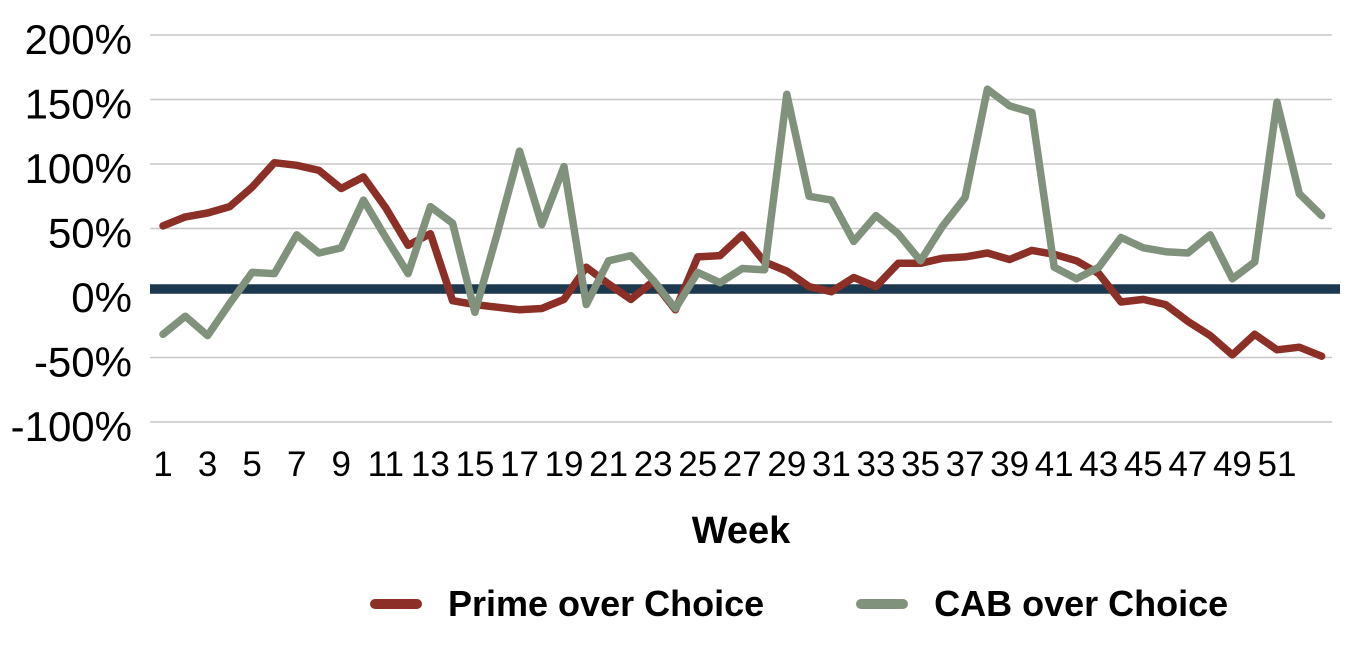  What do you see at coordinates (396, 604) in the screenshot?
I see `prime-series-swatch` at bounding box center [396, 604].